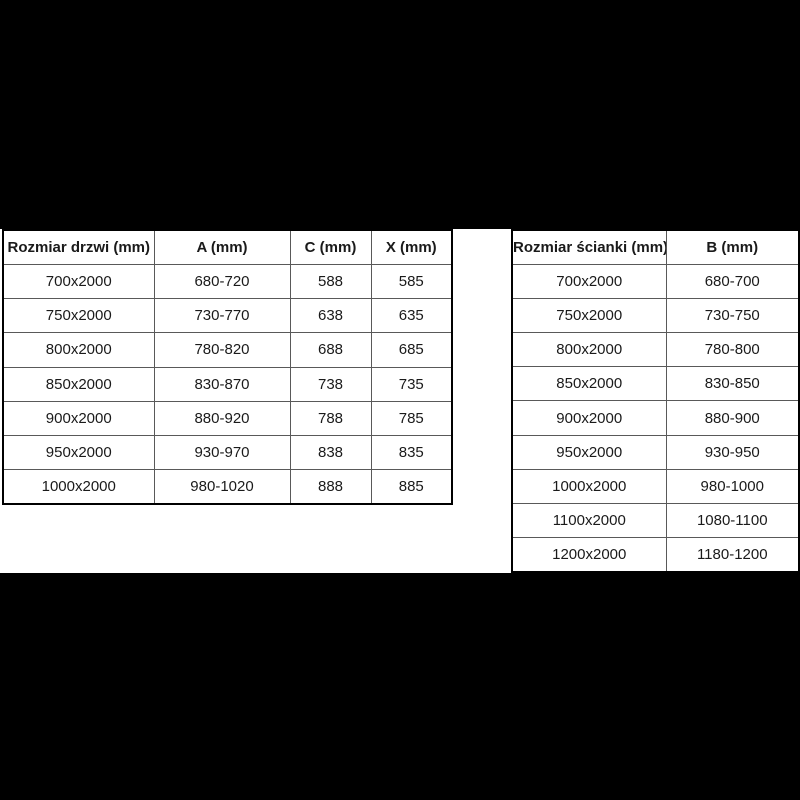  I want to click on table-row: 1000x2000 980-1020 888 885, so click(227, 487).